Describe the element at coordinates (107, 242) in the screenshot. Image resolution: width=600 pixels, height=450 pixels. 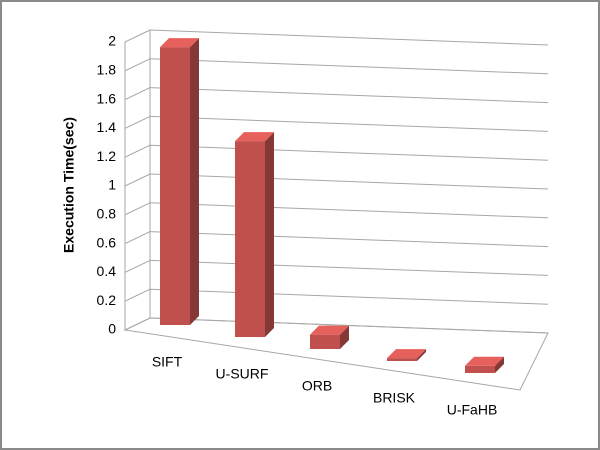
I see `y-tick-label: 0.6` at that location.